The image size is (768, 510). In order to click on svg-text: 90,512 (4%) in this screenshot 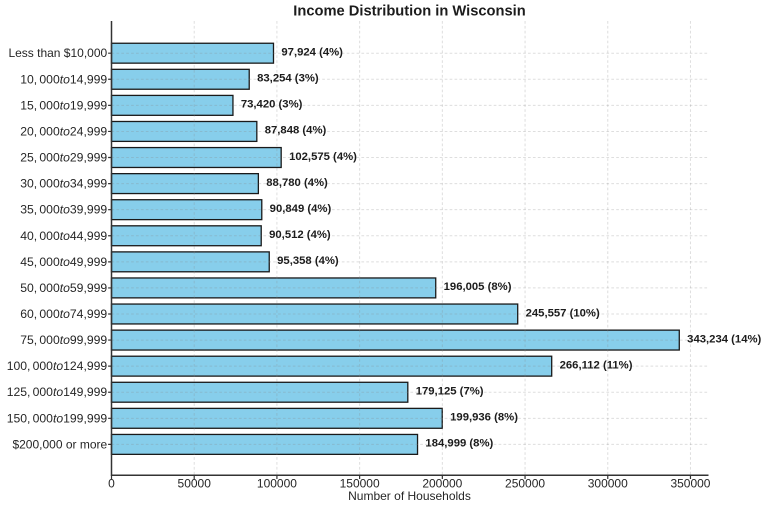, I will do `click(300, 235)`.